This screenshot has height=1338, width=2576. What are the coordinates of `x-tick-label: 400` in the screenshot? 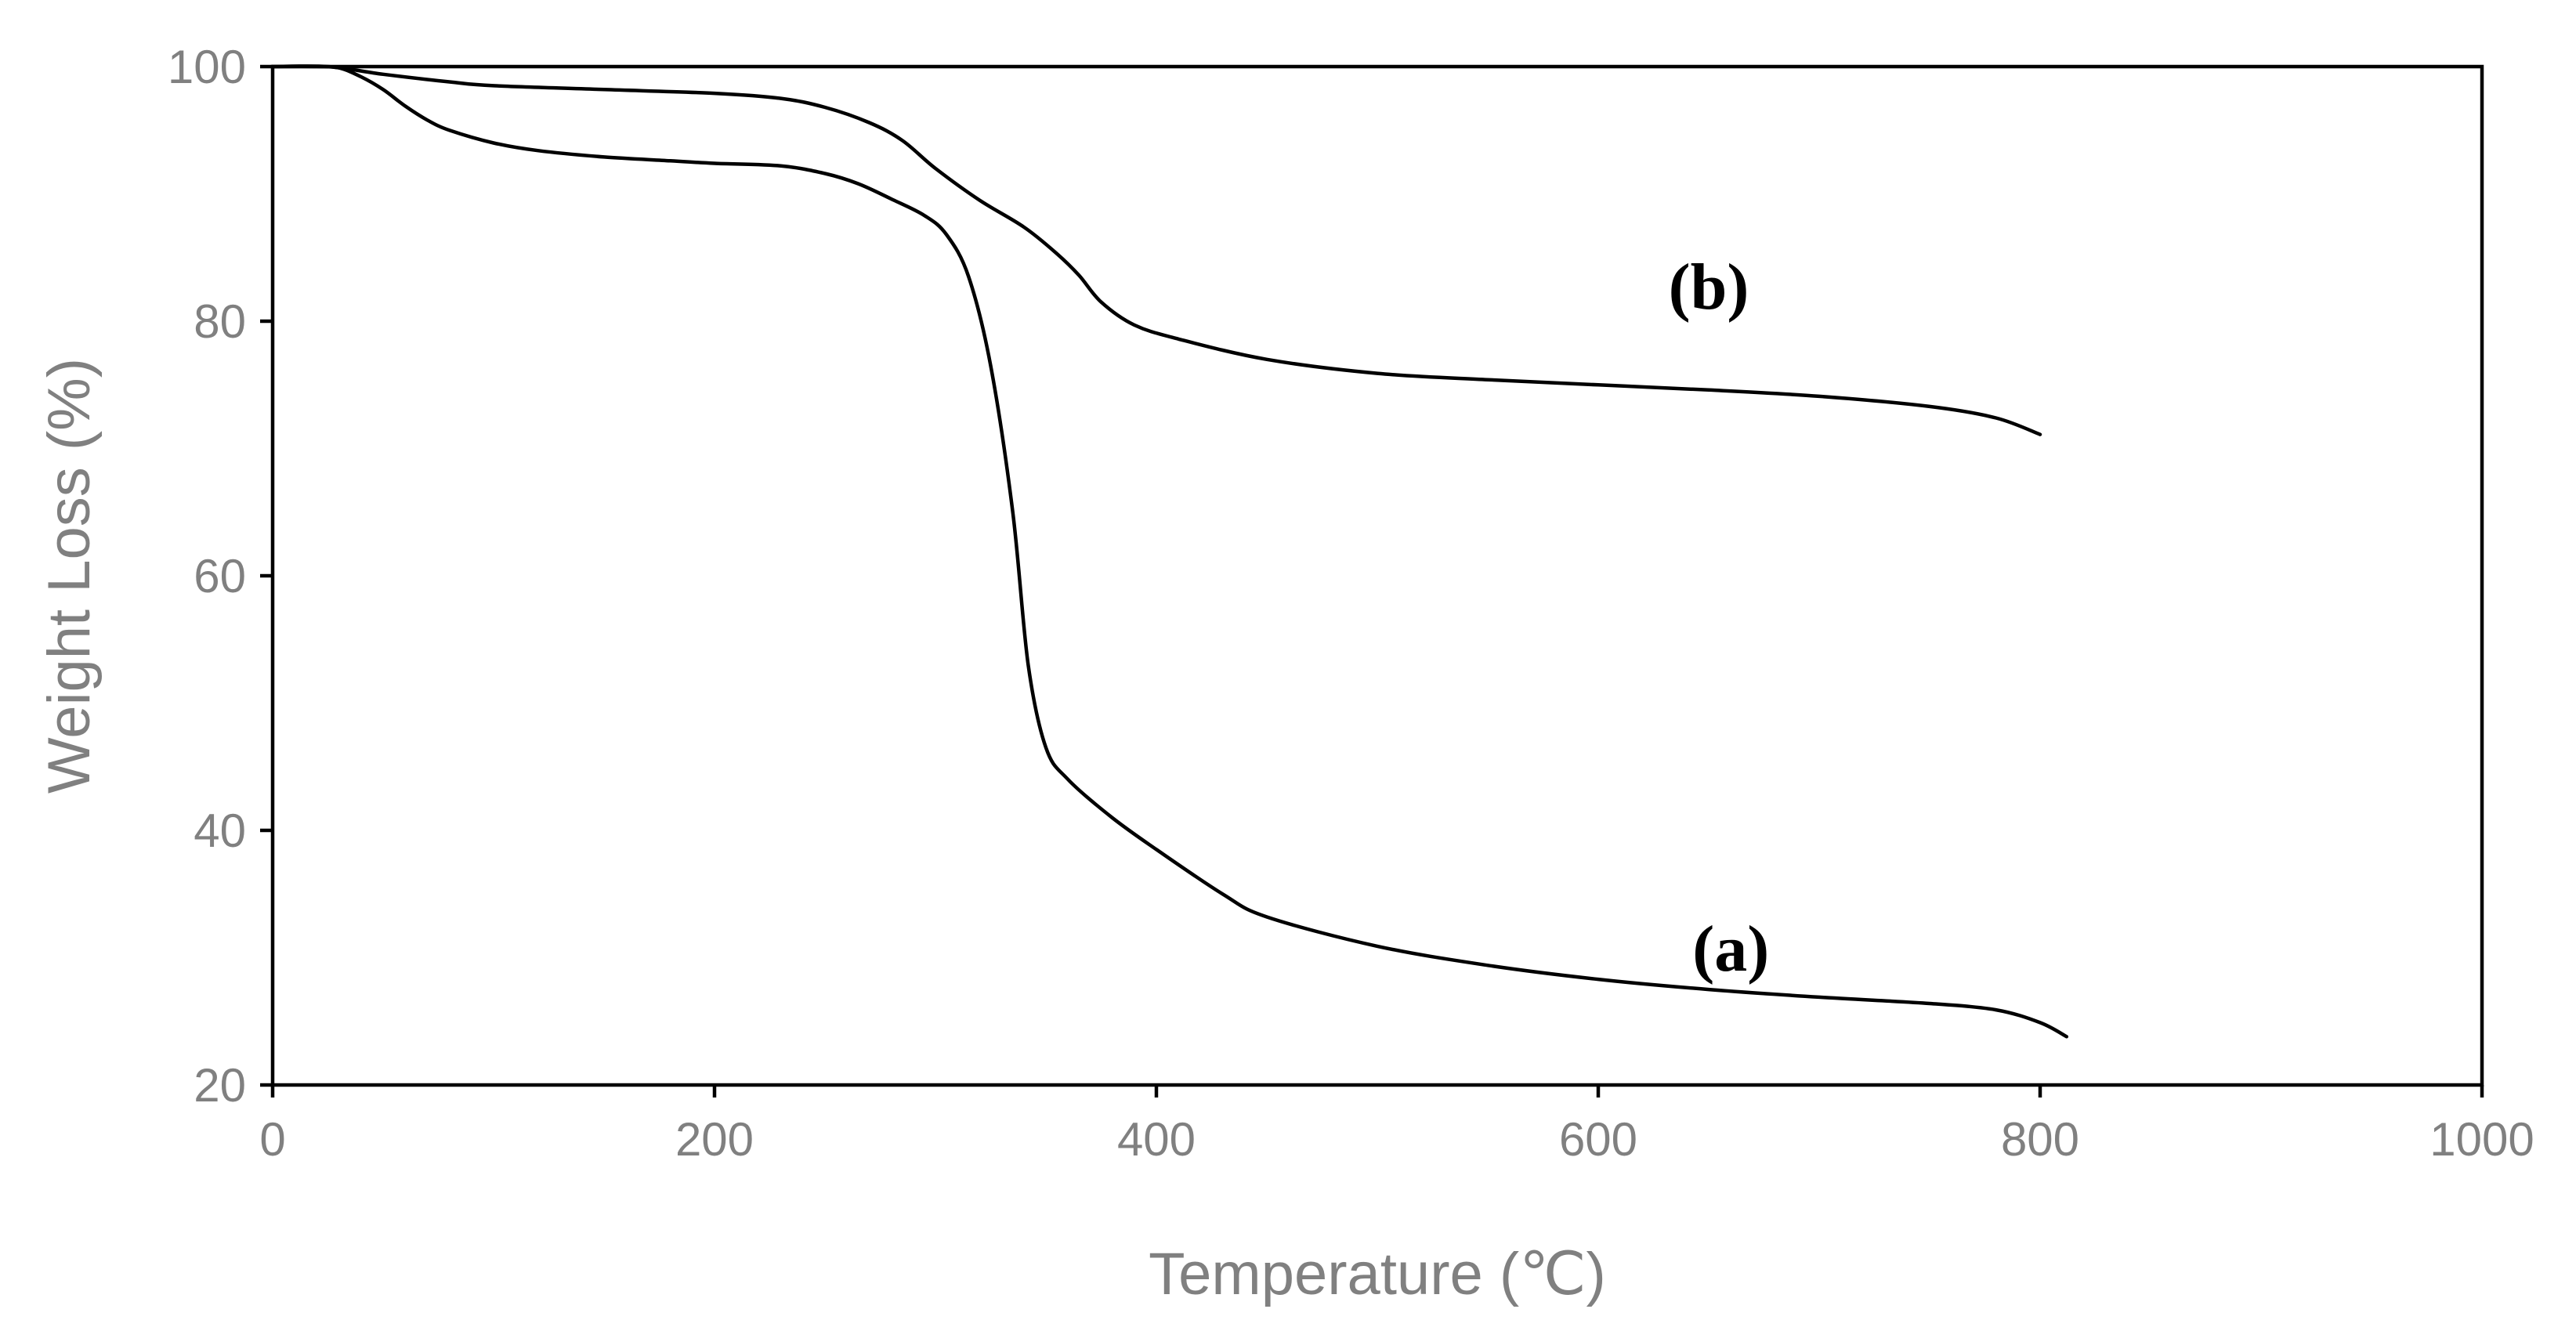 It's located at (1157, 1139).